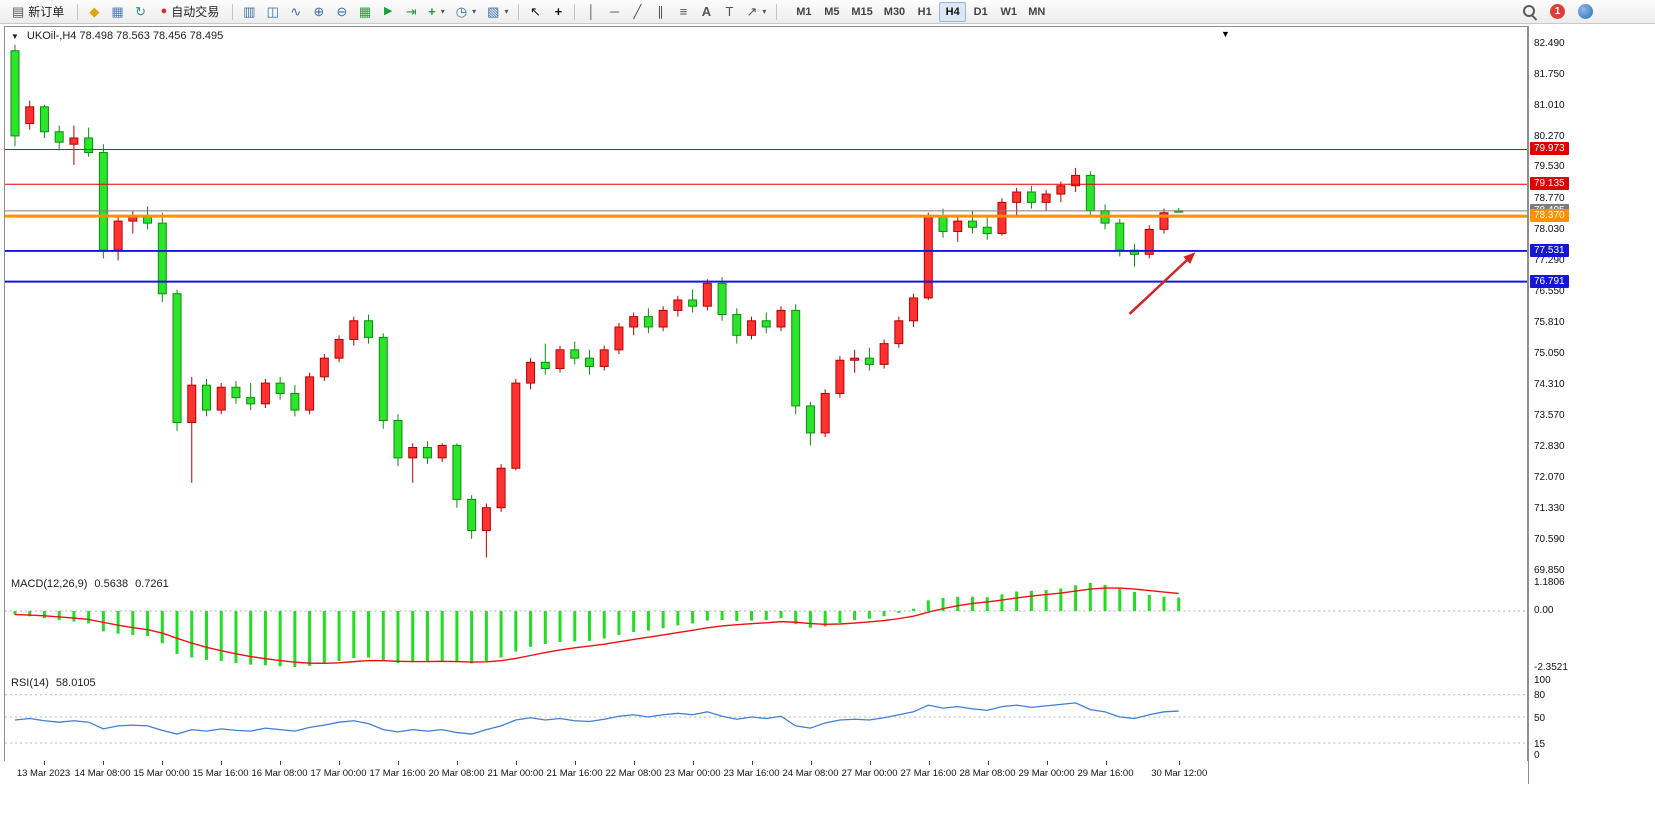 The image size is (1655, 828). I want to click on timeframe-mn-button: MN, so click(1037, 11).